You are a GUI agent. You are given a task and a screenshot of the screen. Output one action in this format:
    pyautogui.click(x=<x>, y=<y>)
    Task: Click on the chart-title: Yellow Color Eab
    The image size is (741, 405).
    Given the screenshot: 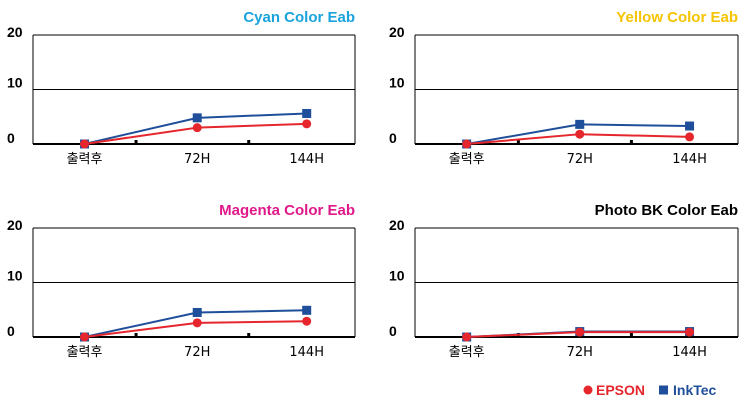 What is the action you would take?
    pyautogui.click(x=677, y=17)
    